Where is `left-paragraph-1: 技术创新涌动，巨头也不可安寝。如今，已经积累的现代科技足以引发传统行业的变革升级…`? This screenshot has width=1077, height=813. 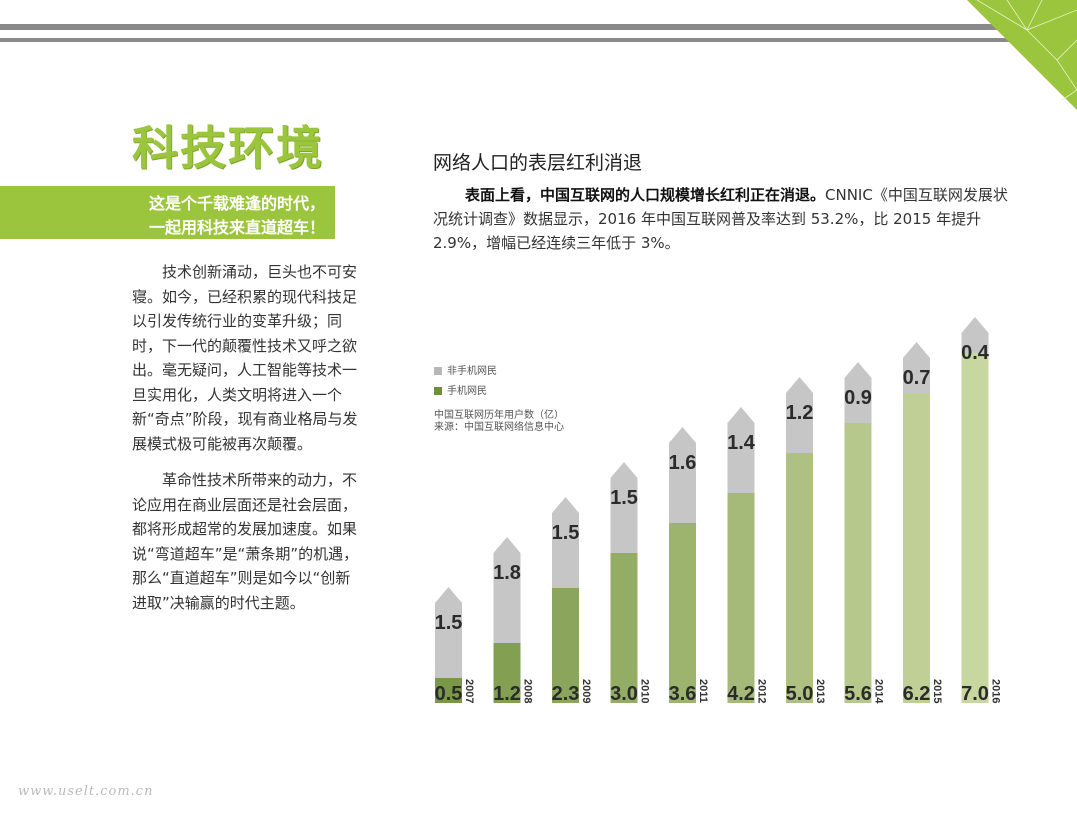 left-paragraph-1: 技术创新涌动，巨头也不可安寝。如今，已经积累的现代科技足以引发传统行业的变革升级… is located at coordinates (245, 358).